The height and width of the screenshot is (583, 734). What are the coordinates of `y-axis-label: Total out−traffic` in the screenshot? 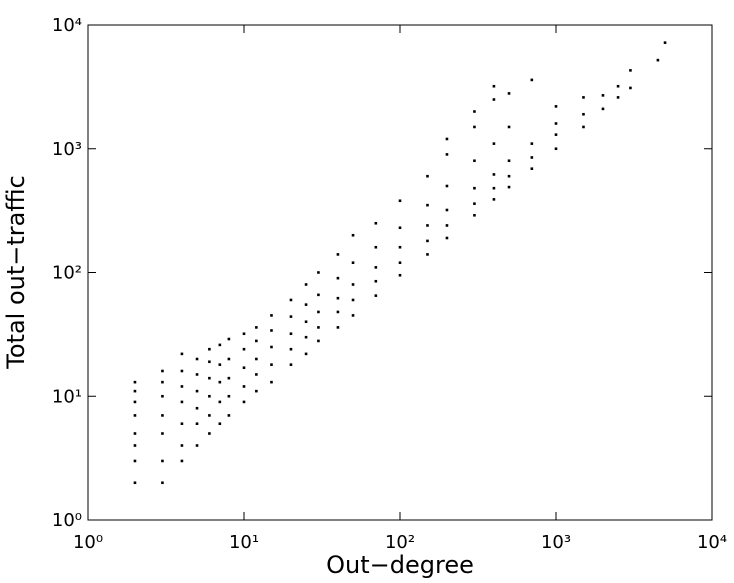 It's located at (16, 272).